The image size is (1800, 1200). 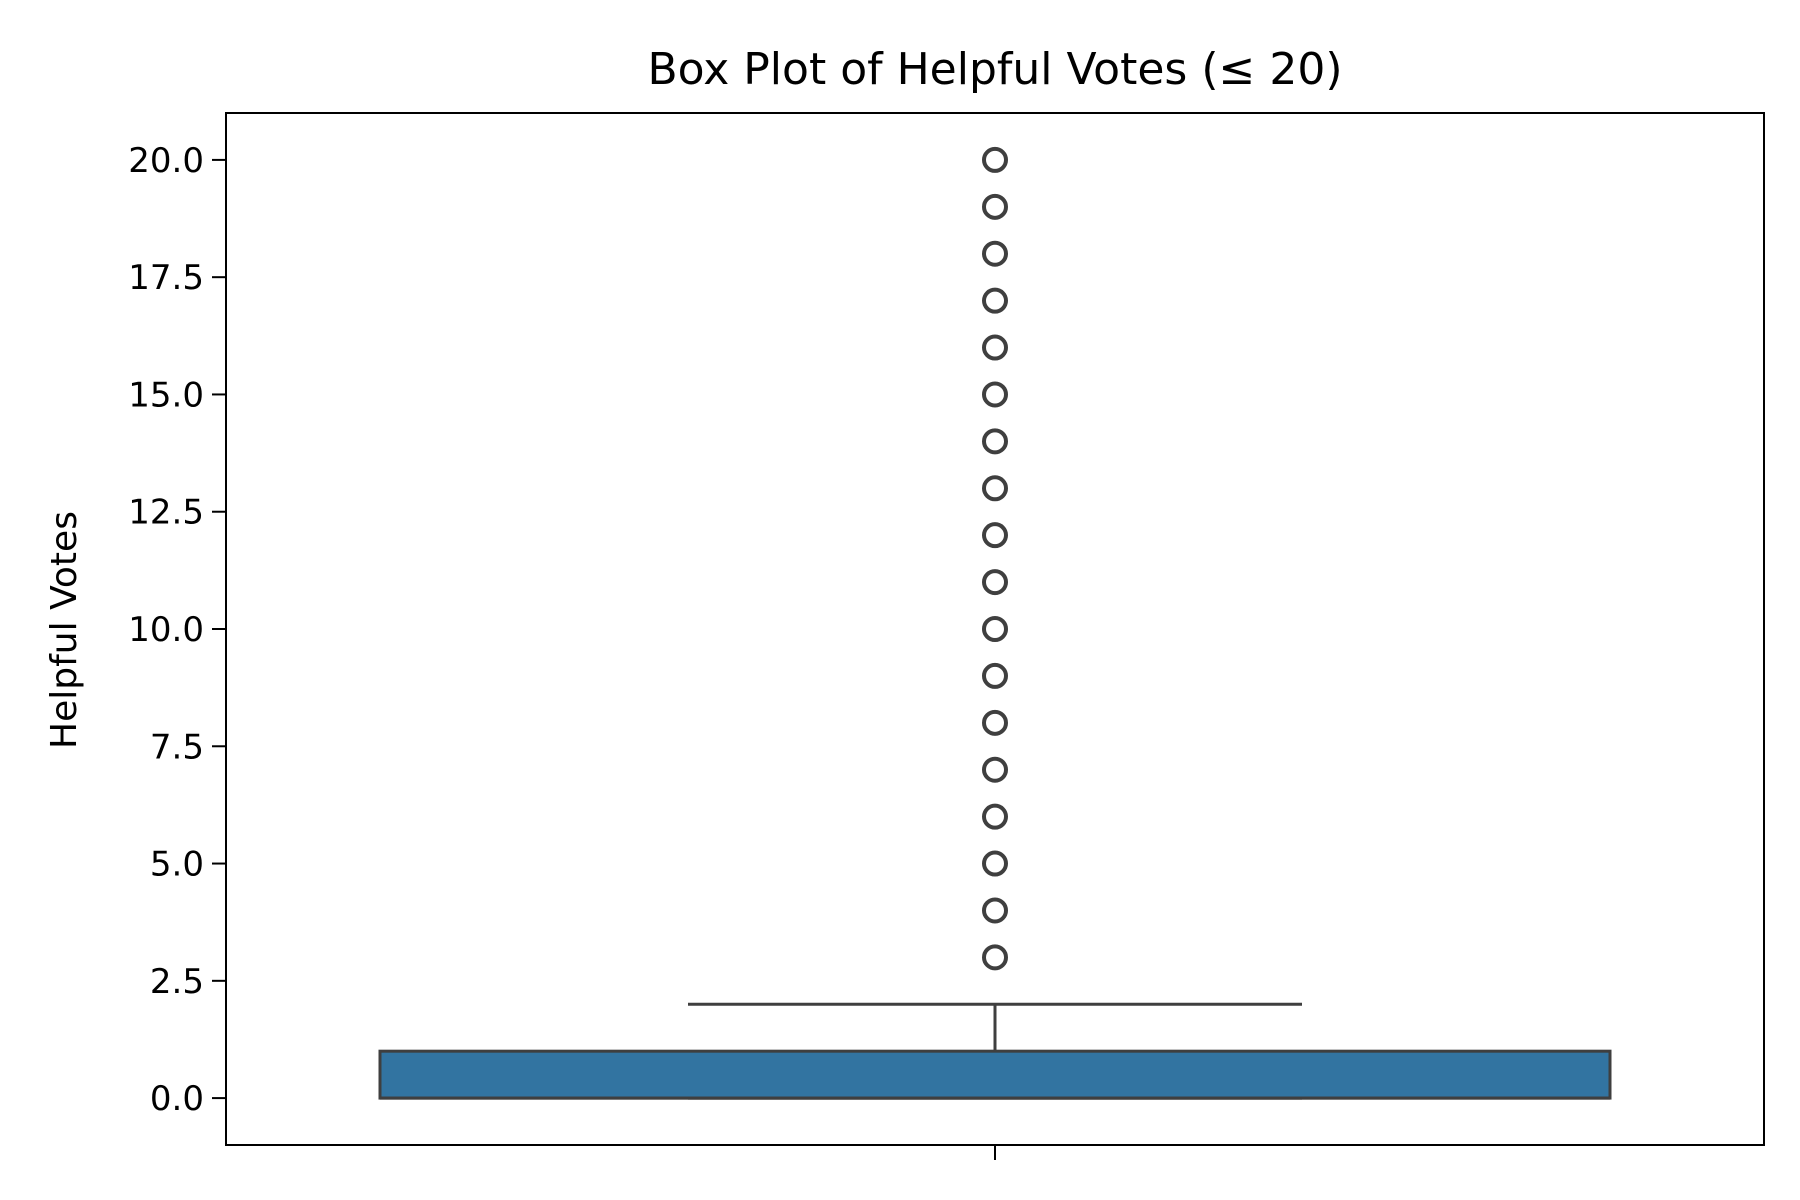 I want to click on y-tick-label: 12.5, so click(x=166, y=513).